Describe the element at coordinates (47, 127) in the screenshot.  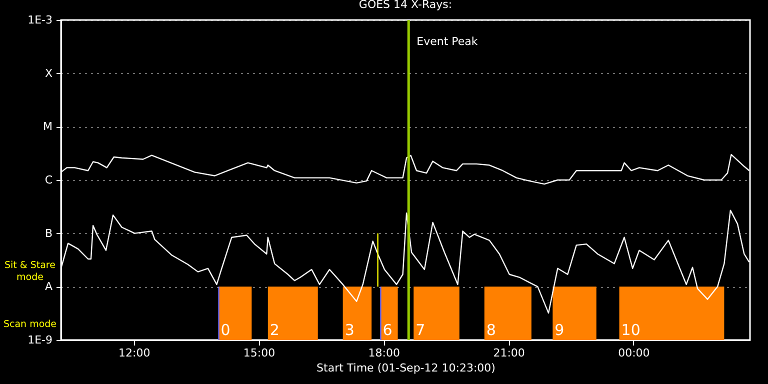
I see `y-tick-label: M` at that location.